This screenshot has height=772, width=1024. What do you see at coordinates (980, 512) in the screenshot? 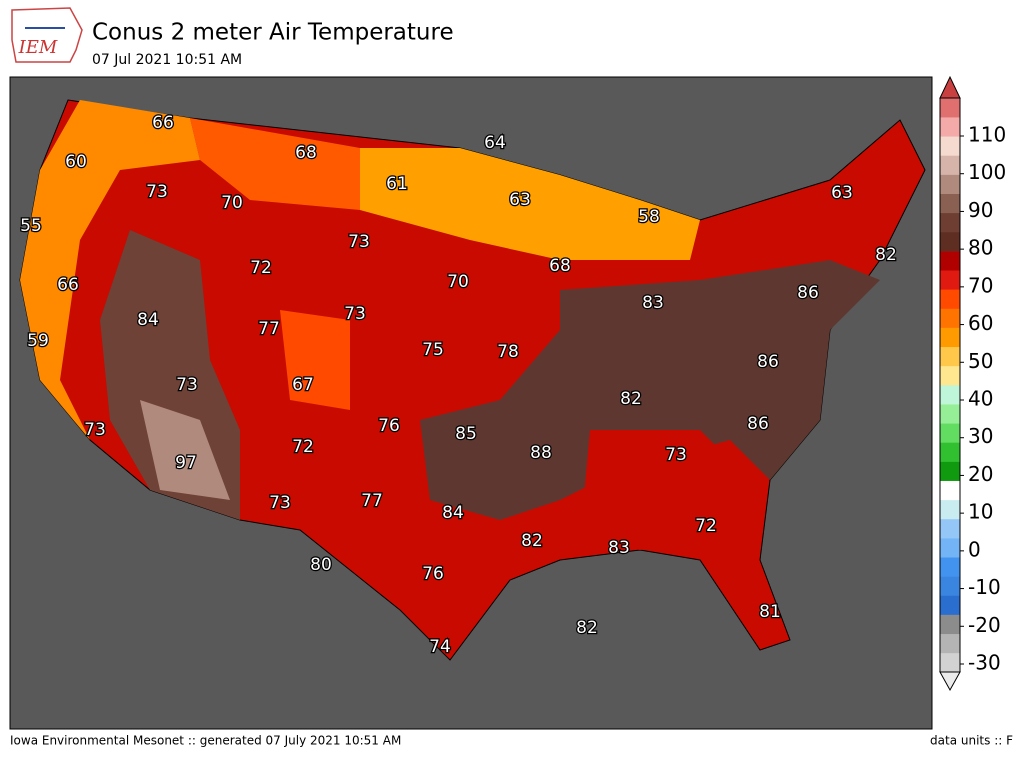
I see `colorbar-label: 10` at bounding box center [980, 512].